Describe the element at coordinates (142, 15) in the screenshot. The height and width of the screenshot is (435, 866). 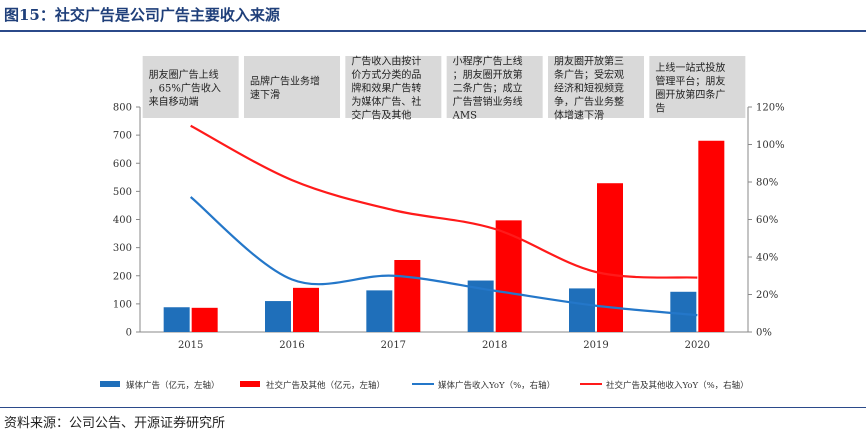
I see `figure-title: 图15：社交广告是公司广告主要收入来源` at that location.